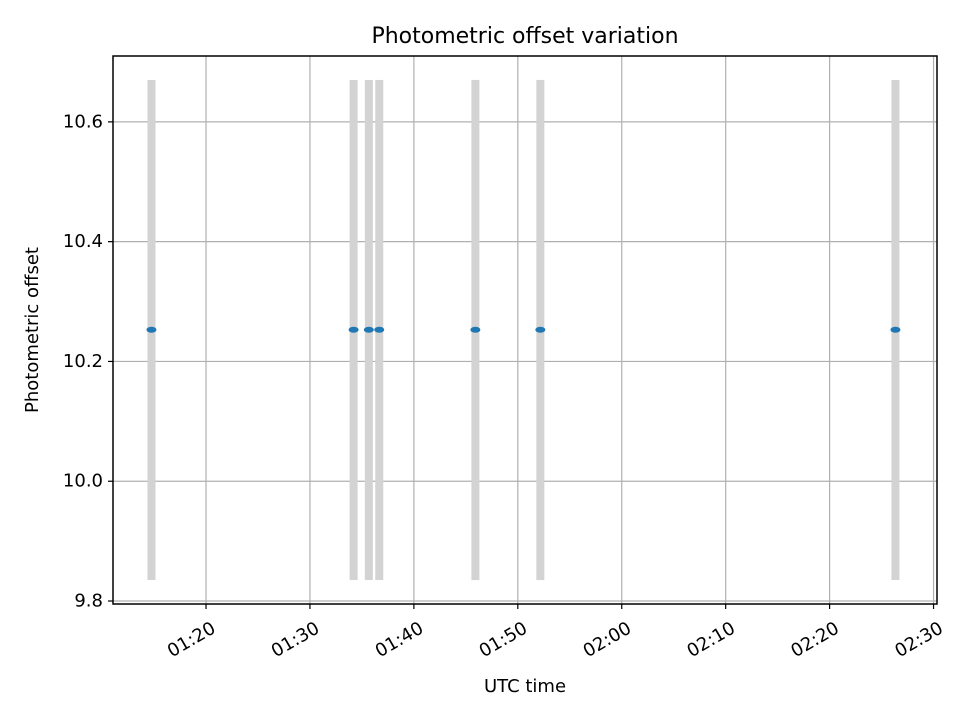 Image resolution: width=960 pixels, height=720 pixels. Describe the element at coordinates (83, 121) in the screenshot. I see `y-tick-label: 10.6` at that location.